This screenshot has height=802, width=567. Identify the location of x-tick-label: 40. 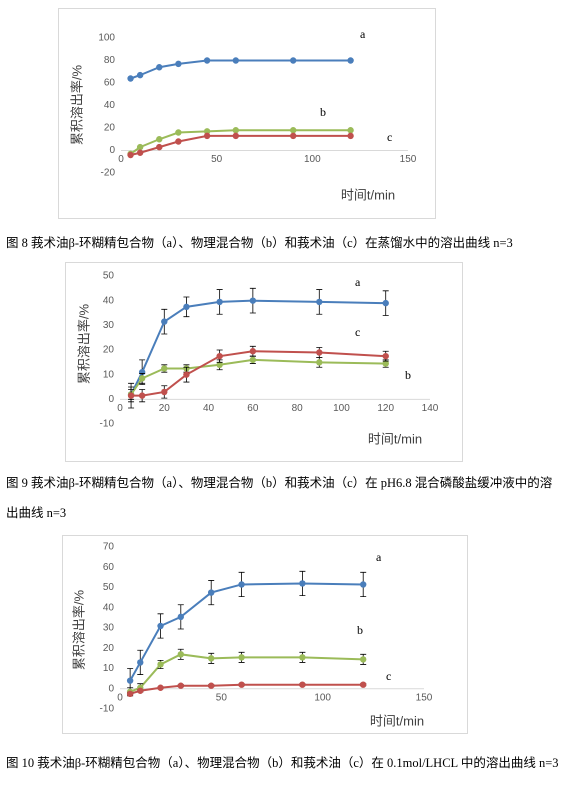
(209, 408).